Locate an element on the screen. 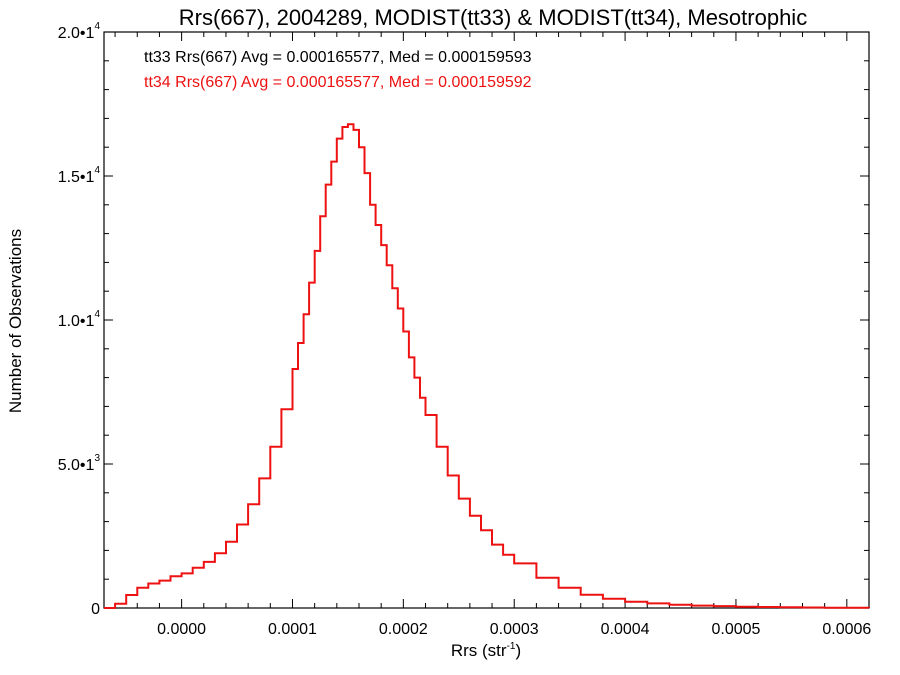 The image size is (900, 675). x-tick-label: 0.0001 is located at coordinates (292, 629).